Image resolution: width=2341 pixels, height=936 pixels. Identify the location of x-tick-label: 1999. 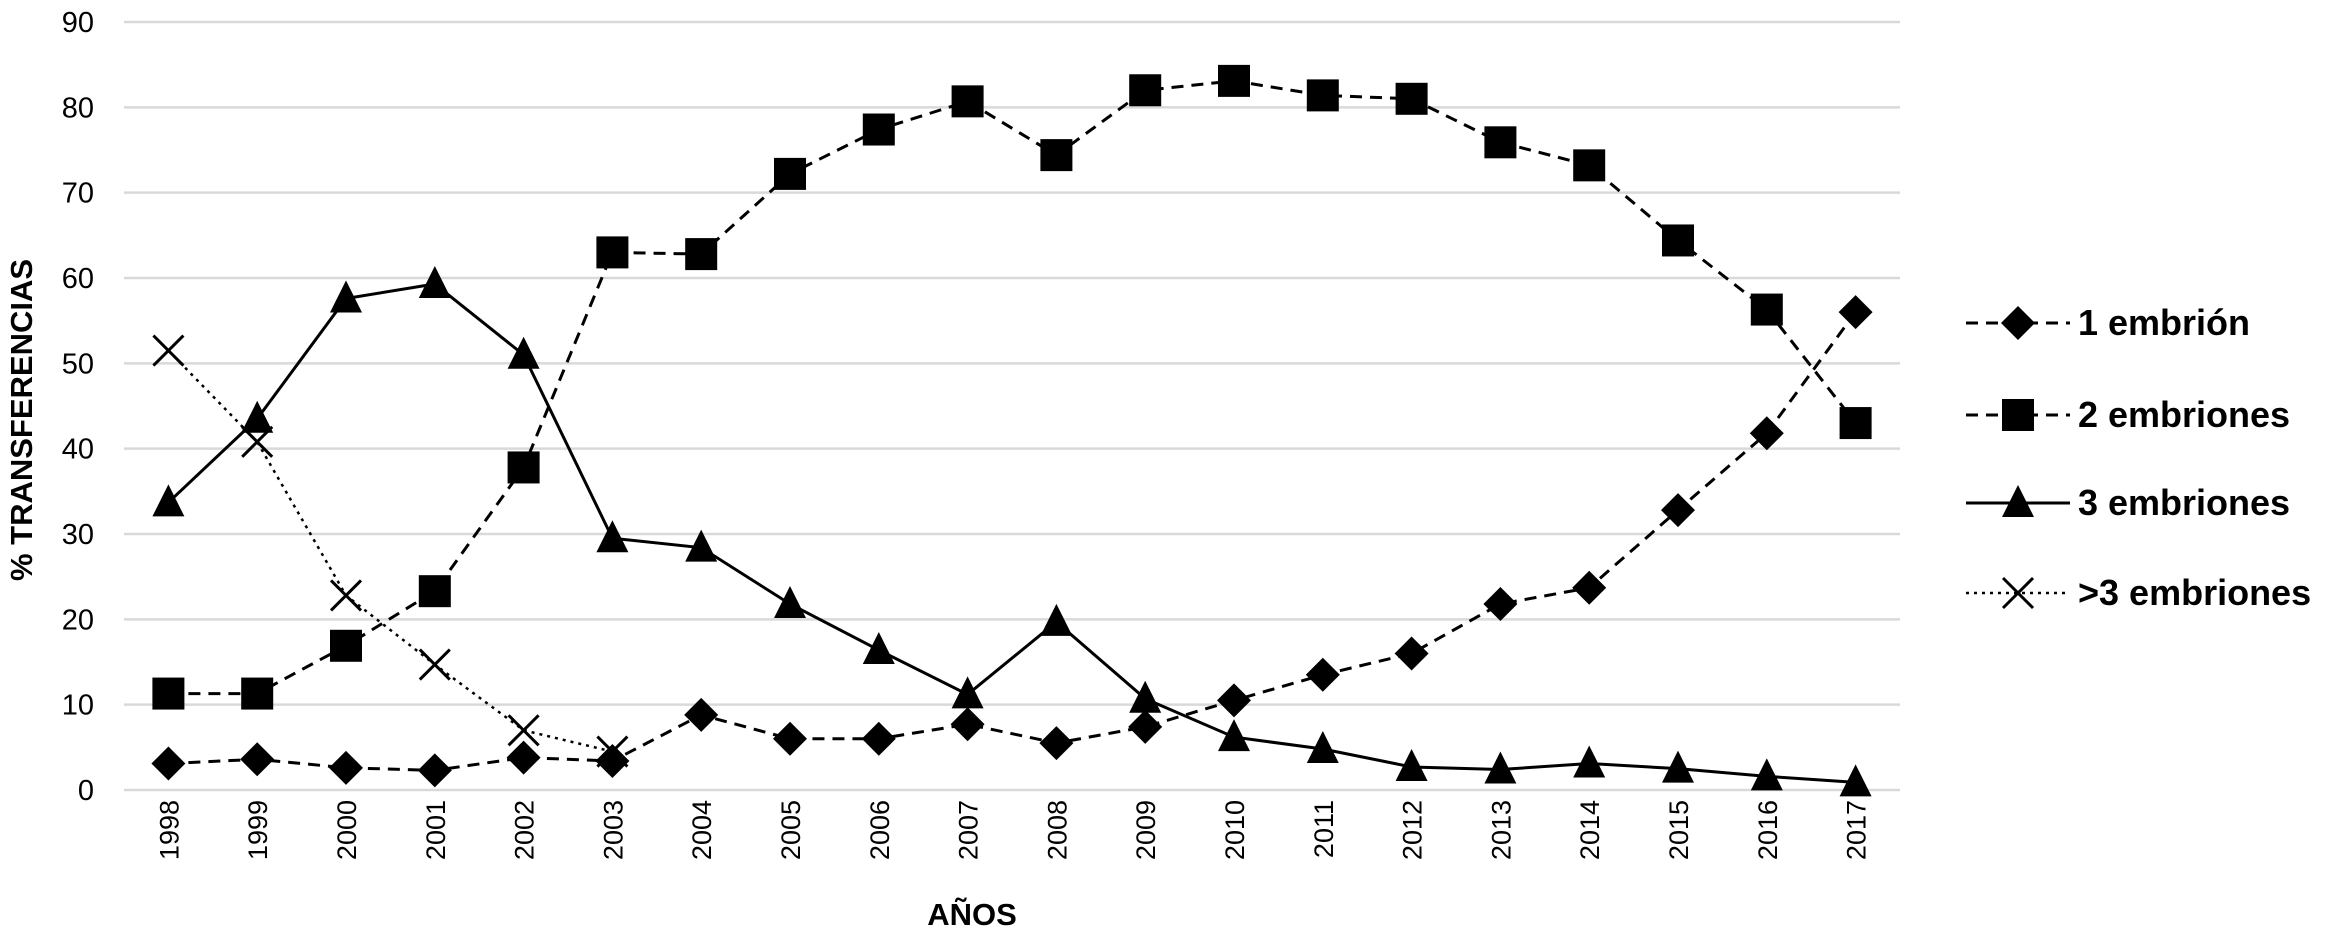
(258, 830).